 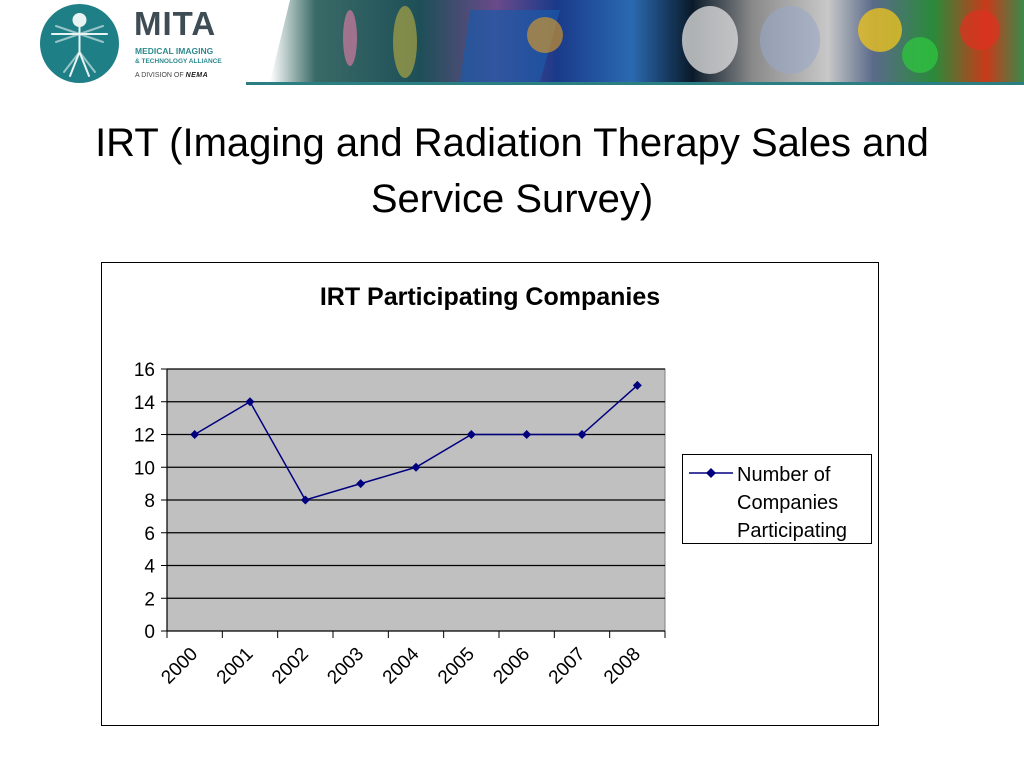 What do you see at coordinates (401, 665) in the screenshot?
I see `x-tick-label: 2004` at bounding box center [401, 665].